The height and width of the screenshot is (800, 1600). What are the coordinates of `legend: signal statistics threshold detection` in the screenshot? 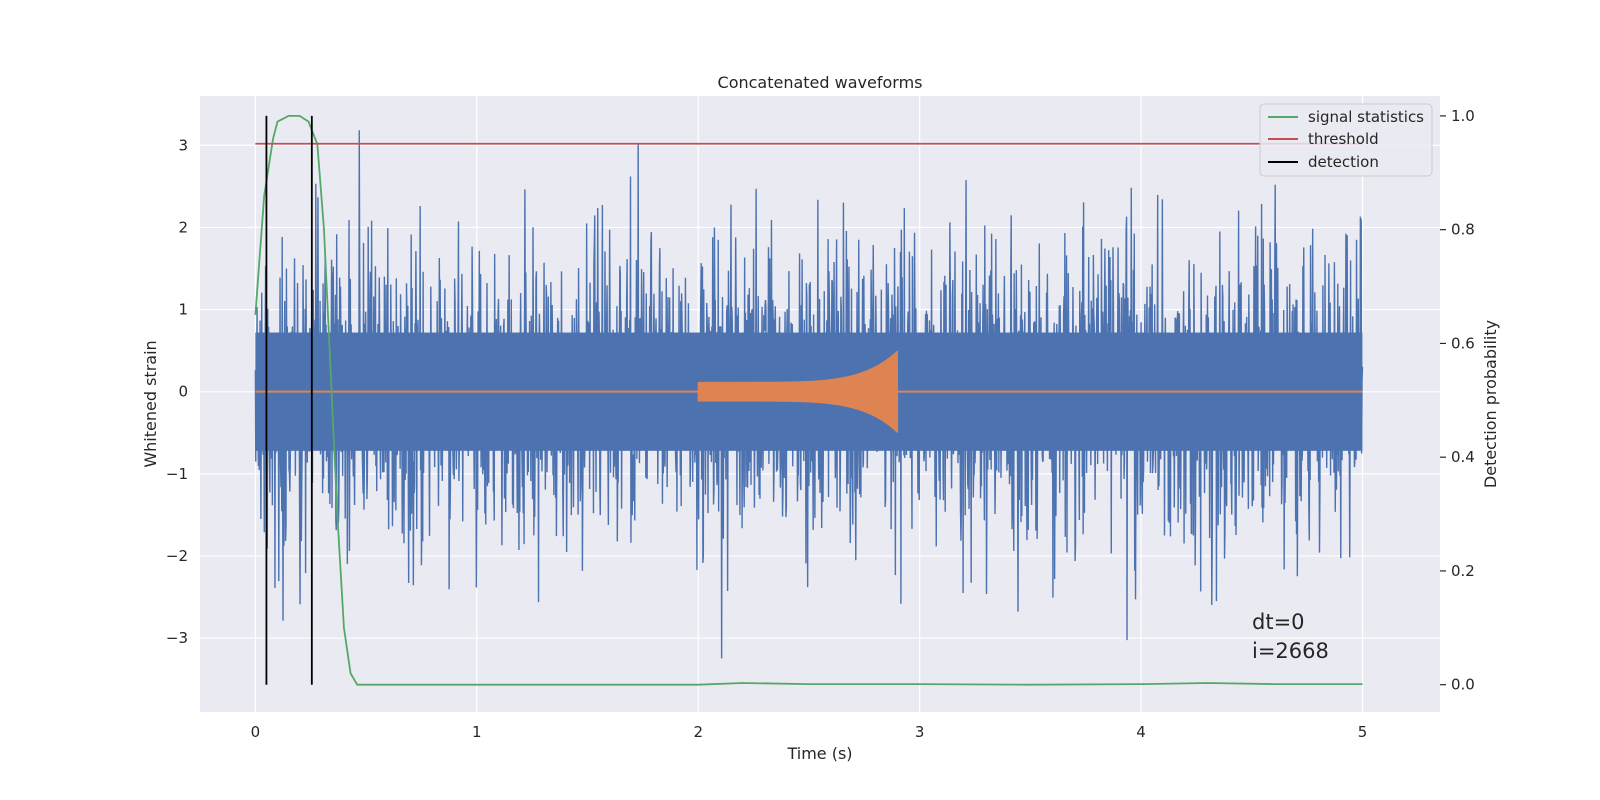 It's located at (1346, 140).